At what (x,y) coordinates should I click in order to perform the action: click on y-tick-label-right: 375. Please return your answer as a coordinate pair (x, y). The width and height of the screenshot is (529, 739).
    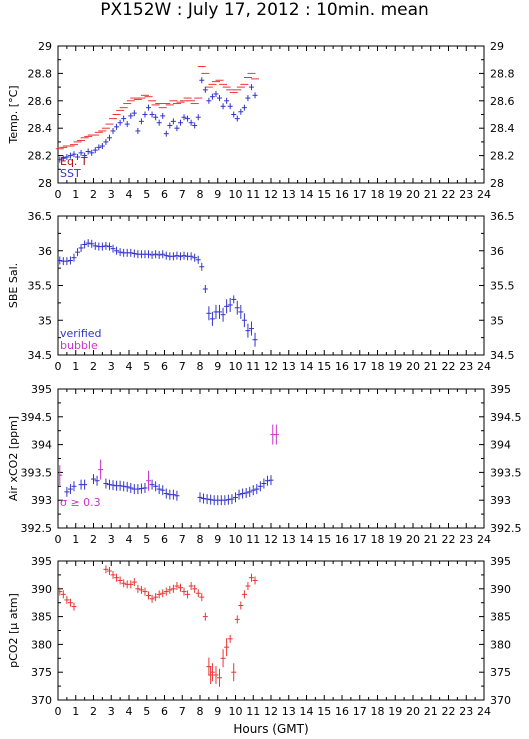
    Looking at the image, I should click on (500, 672).